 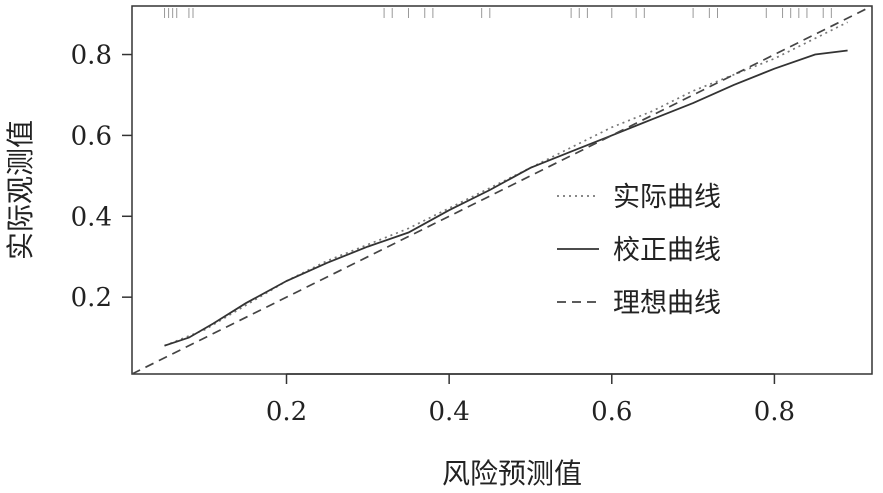 I want to click on rug-marks, so click(x=498, y=13).